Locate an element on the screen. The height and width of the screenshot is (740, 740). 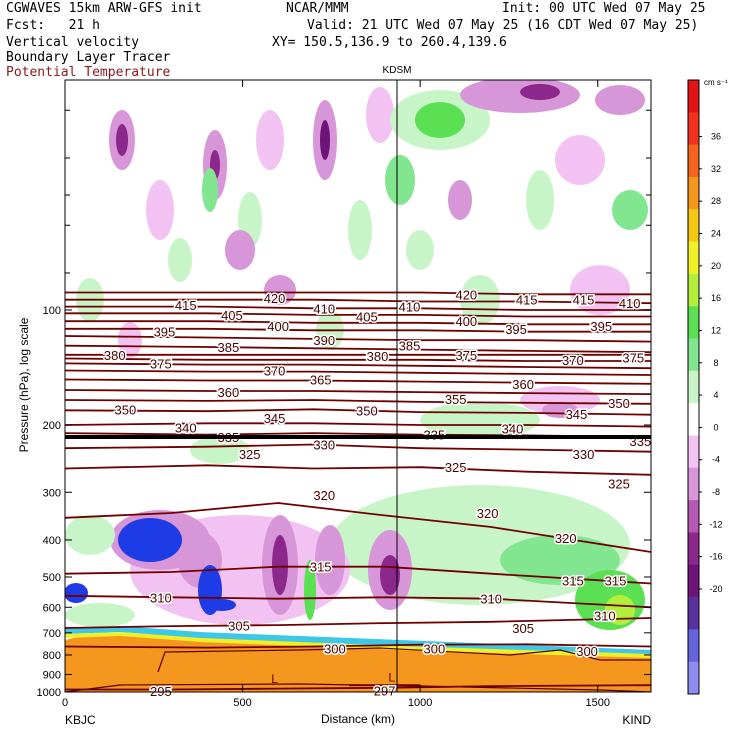
forecast-hour: Fcst: 21 h is located at coordinates (53, 25).